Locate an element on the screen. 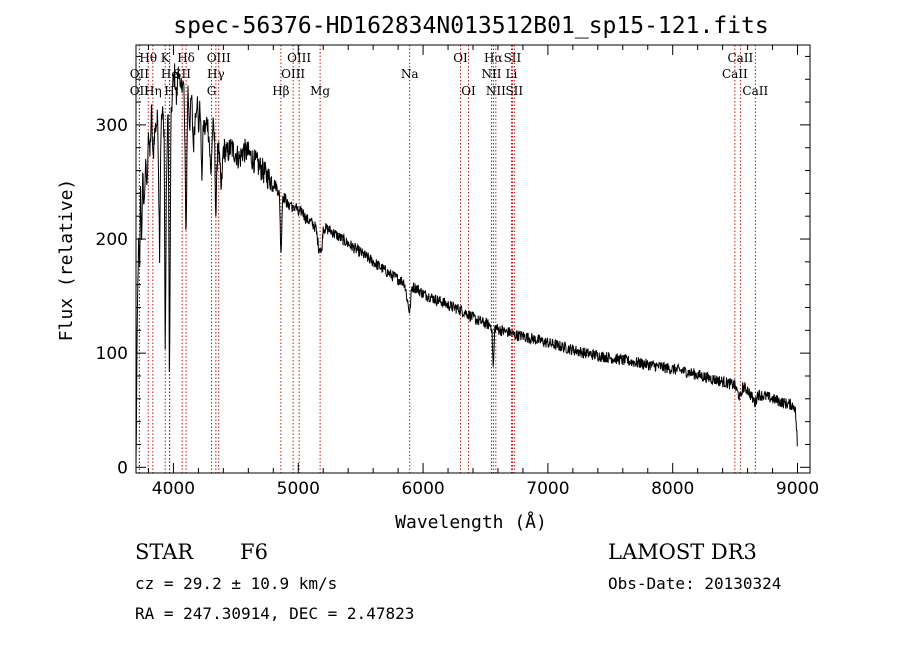 This screenshot has height=649, width=900. line-marker-label: Na is located at coordinates (410, 74).